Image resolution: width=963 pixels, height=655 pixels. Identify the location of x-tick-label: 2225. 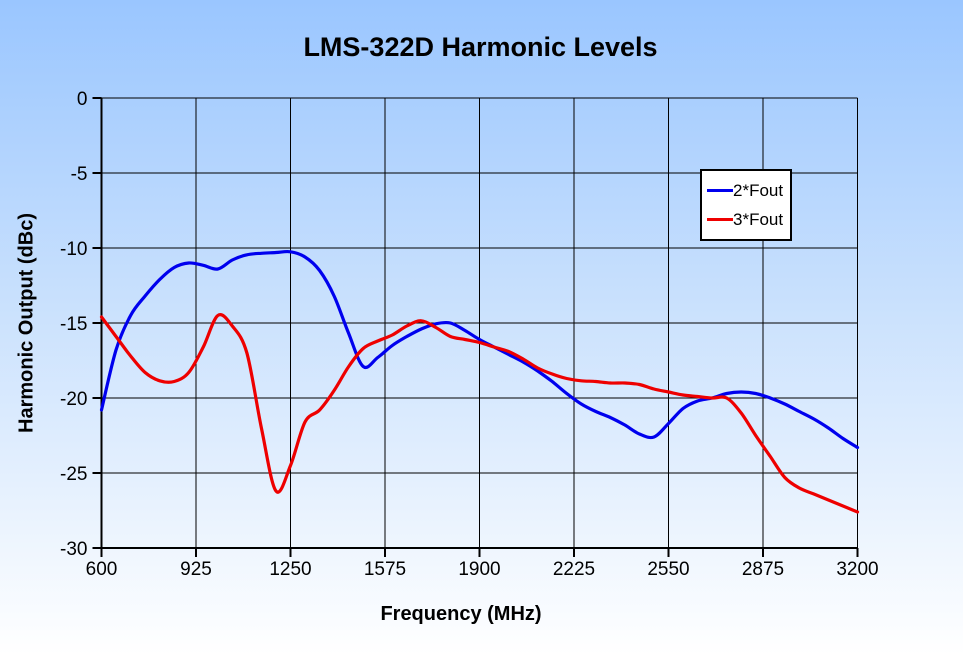
(574, 569).